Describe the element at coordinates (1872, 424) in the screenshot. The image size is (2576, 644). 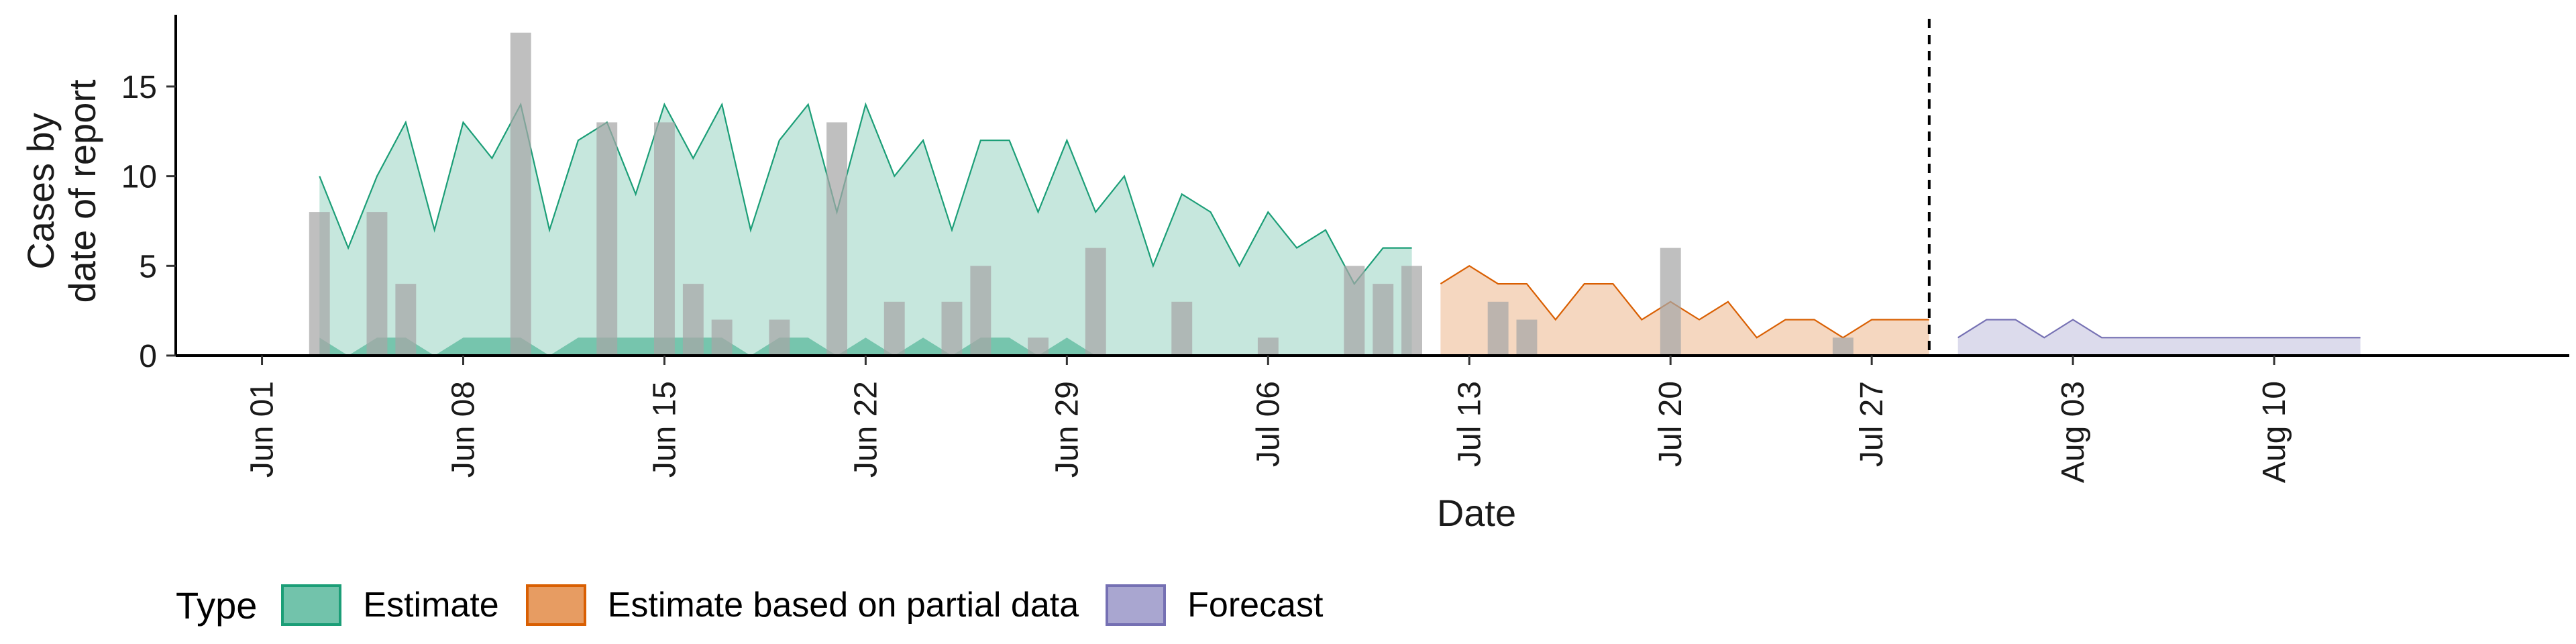
I see `x-tick-label-Jul 27: Jul 27` at that location.